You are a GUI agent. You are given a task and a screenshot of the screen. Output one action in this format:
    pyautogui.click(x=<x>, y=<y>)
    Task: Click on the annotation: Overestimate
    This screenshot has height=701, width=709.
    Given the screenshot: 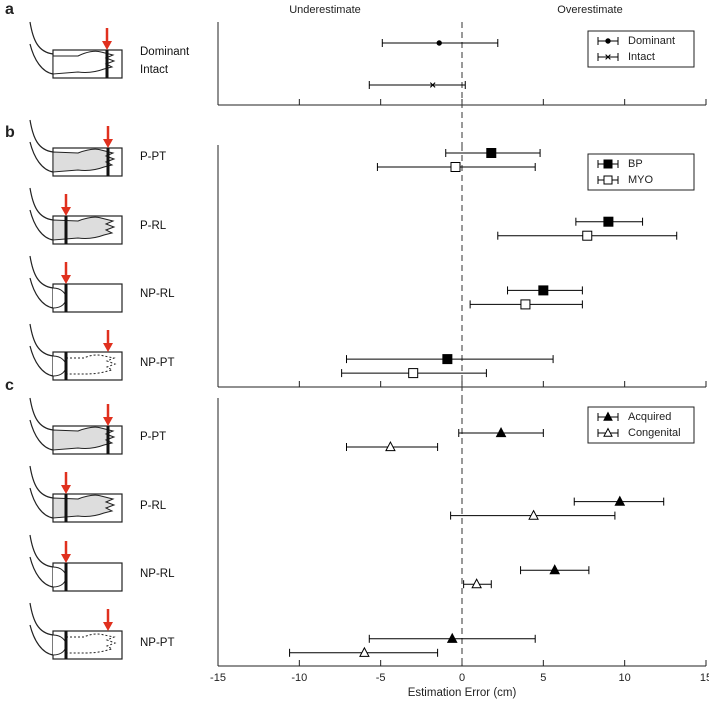 What is the action you would take?
    pyautogui.click(x=589, y=10)
    